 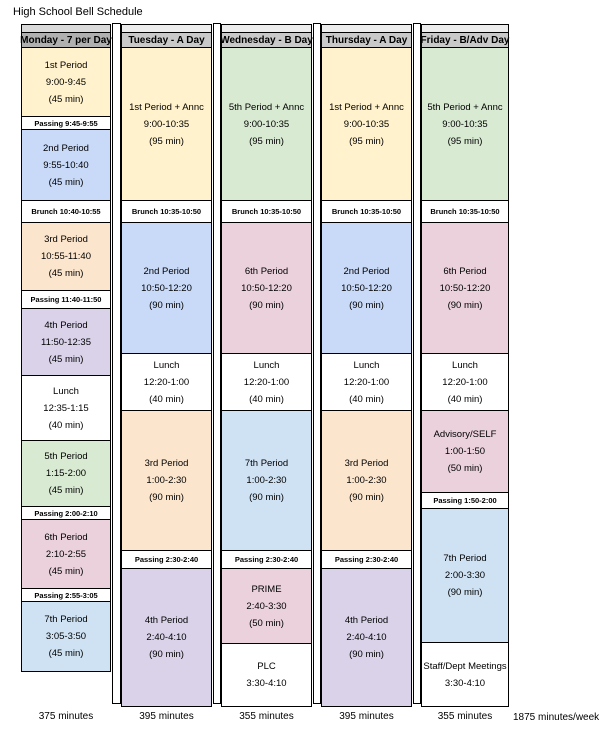 What do you see at coordinates (556, 717) in the screenshot?
I see `weekly-total-label: 1875 minutes/week` at bounding box center [556, 717].